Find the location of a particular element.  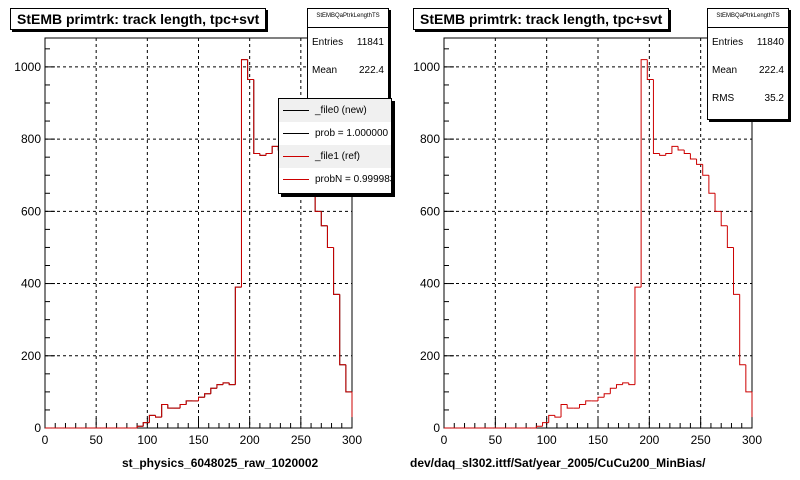

left-ytick-label-1000: 1000 is located at coordinates (27, 67).